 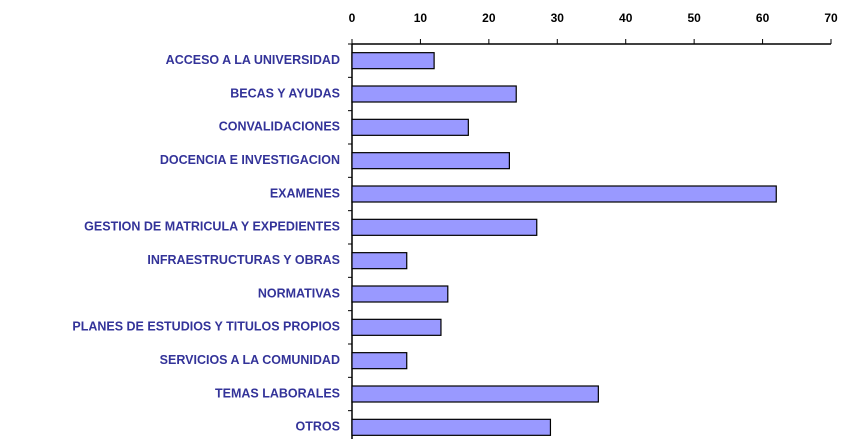 I want to click on y-tick-label: OTROS, so click(x=318, y=427).